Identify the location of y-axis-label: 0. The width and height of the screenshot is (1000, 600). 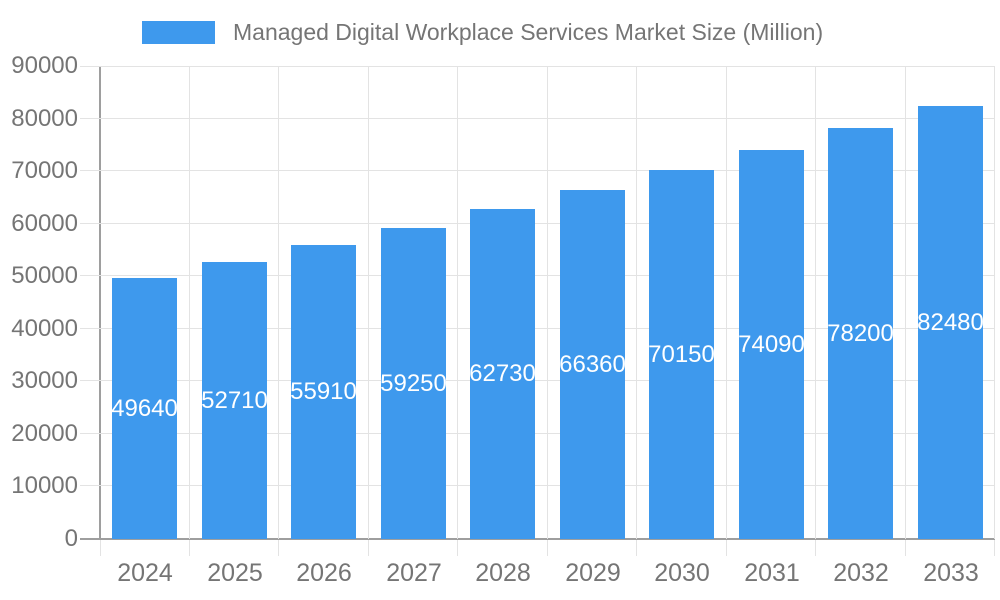
(71, 538).